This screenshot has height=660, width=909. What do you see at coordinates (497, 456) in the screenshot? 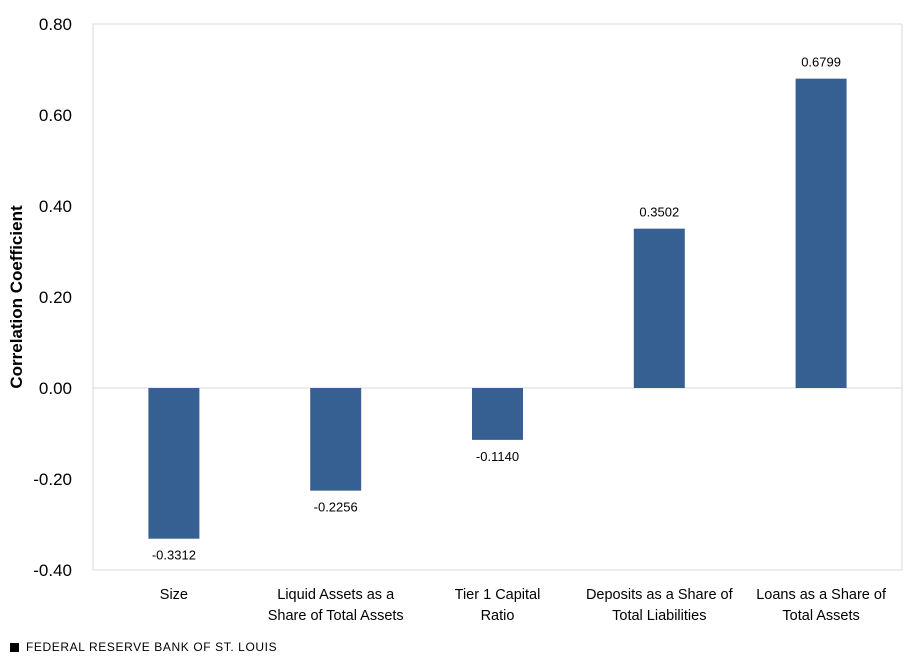
I see `bar-value-label: -0.1140` at bounding box center [497, 456].